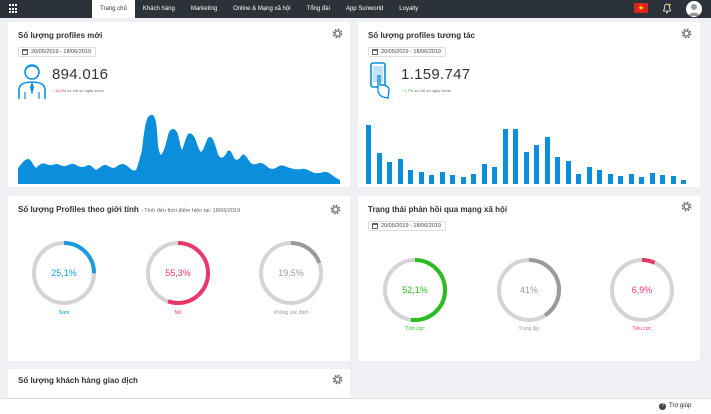  Describe the element at coordinates (113, 9) in the screenshot. I see `nav-item-home: Trang chủ` at that location.